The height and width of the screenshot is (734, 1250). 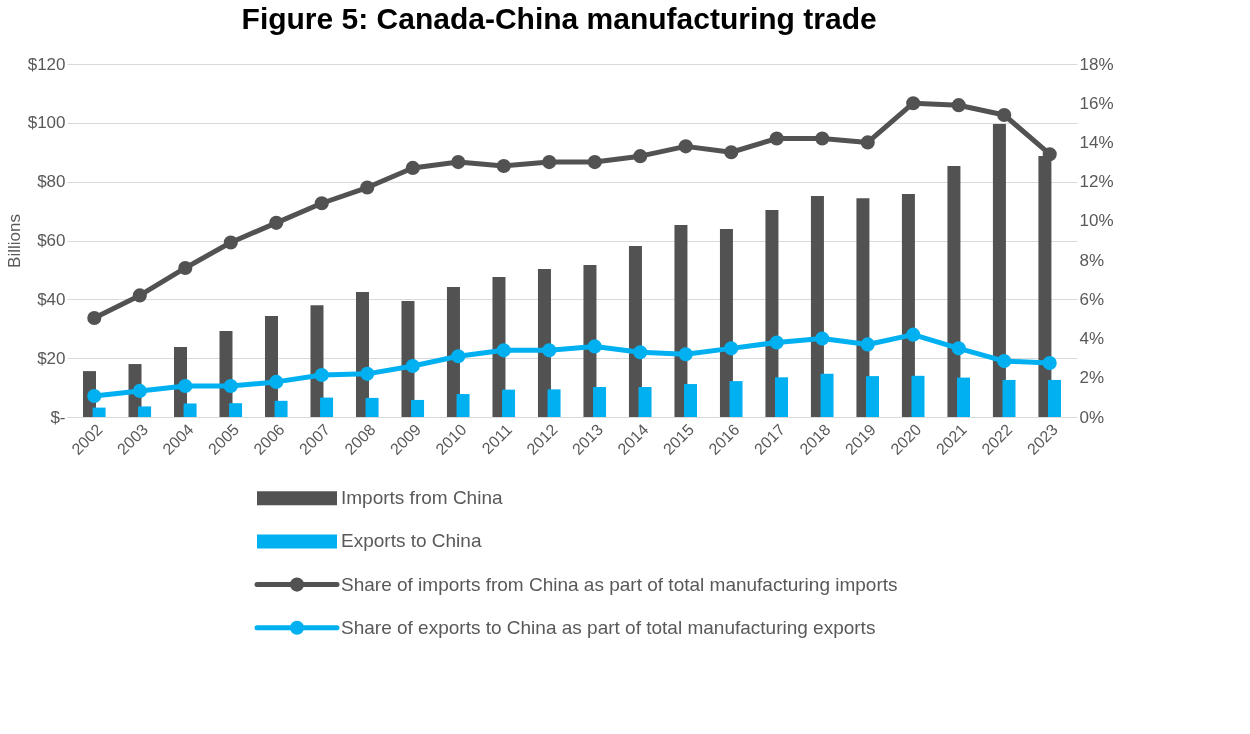 I want to click on legend-label: Share of imports from China as part of total manufacturing imports, so click(x=619, y=584).